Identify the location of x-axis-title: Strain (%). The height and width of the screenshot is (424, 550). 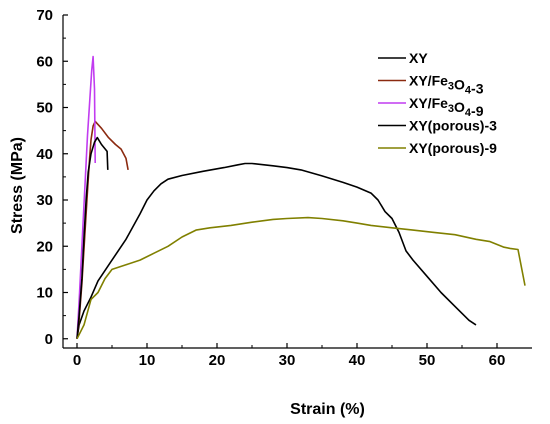
(327, 409).